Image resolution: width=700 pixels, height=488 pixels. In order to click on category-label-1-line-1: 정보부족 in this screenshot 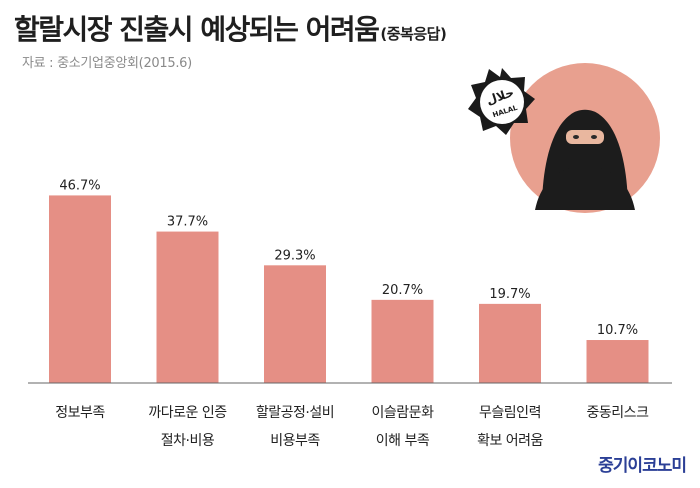, I will do `click(80, 413)`.